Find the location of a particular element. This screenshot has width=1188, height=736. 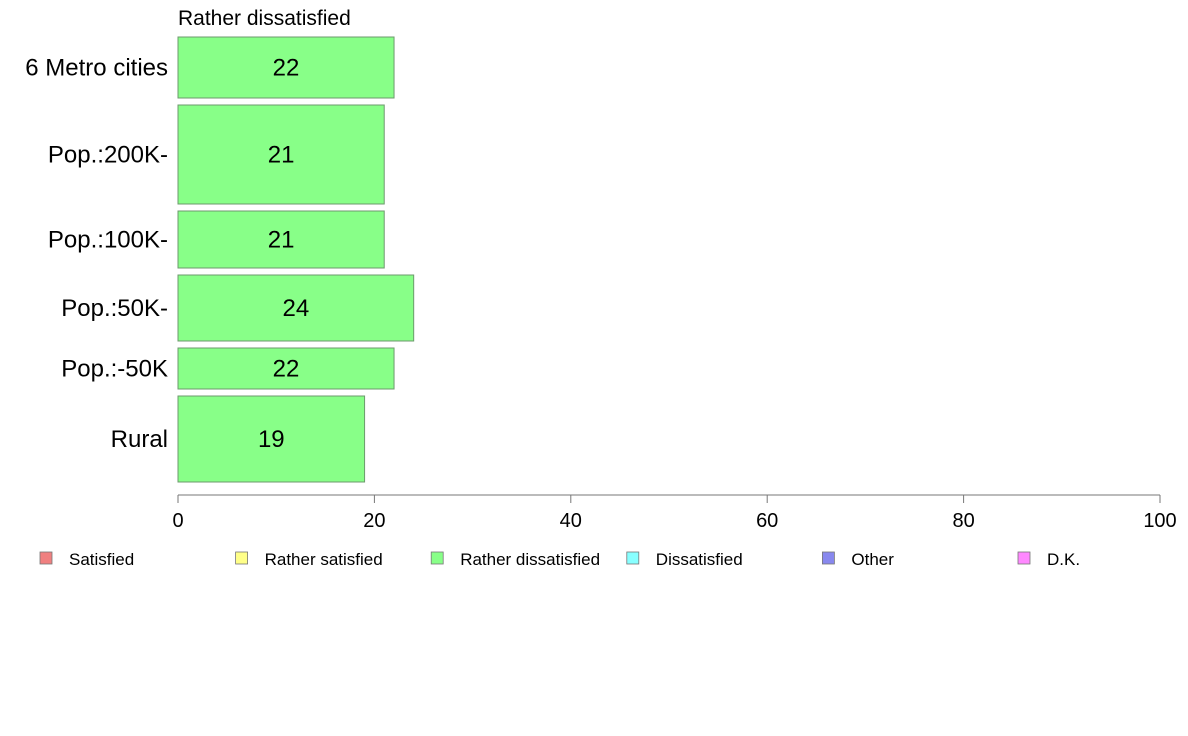

x-tick-label: 0 is located at coordinates (177, 521).